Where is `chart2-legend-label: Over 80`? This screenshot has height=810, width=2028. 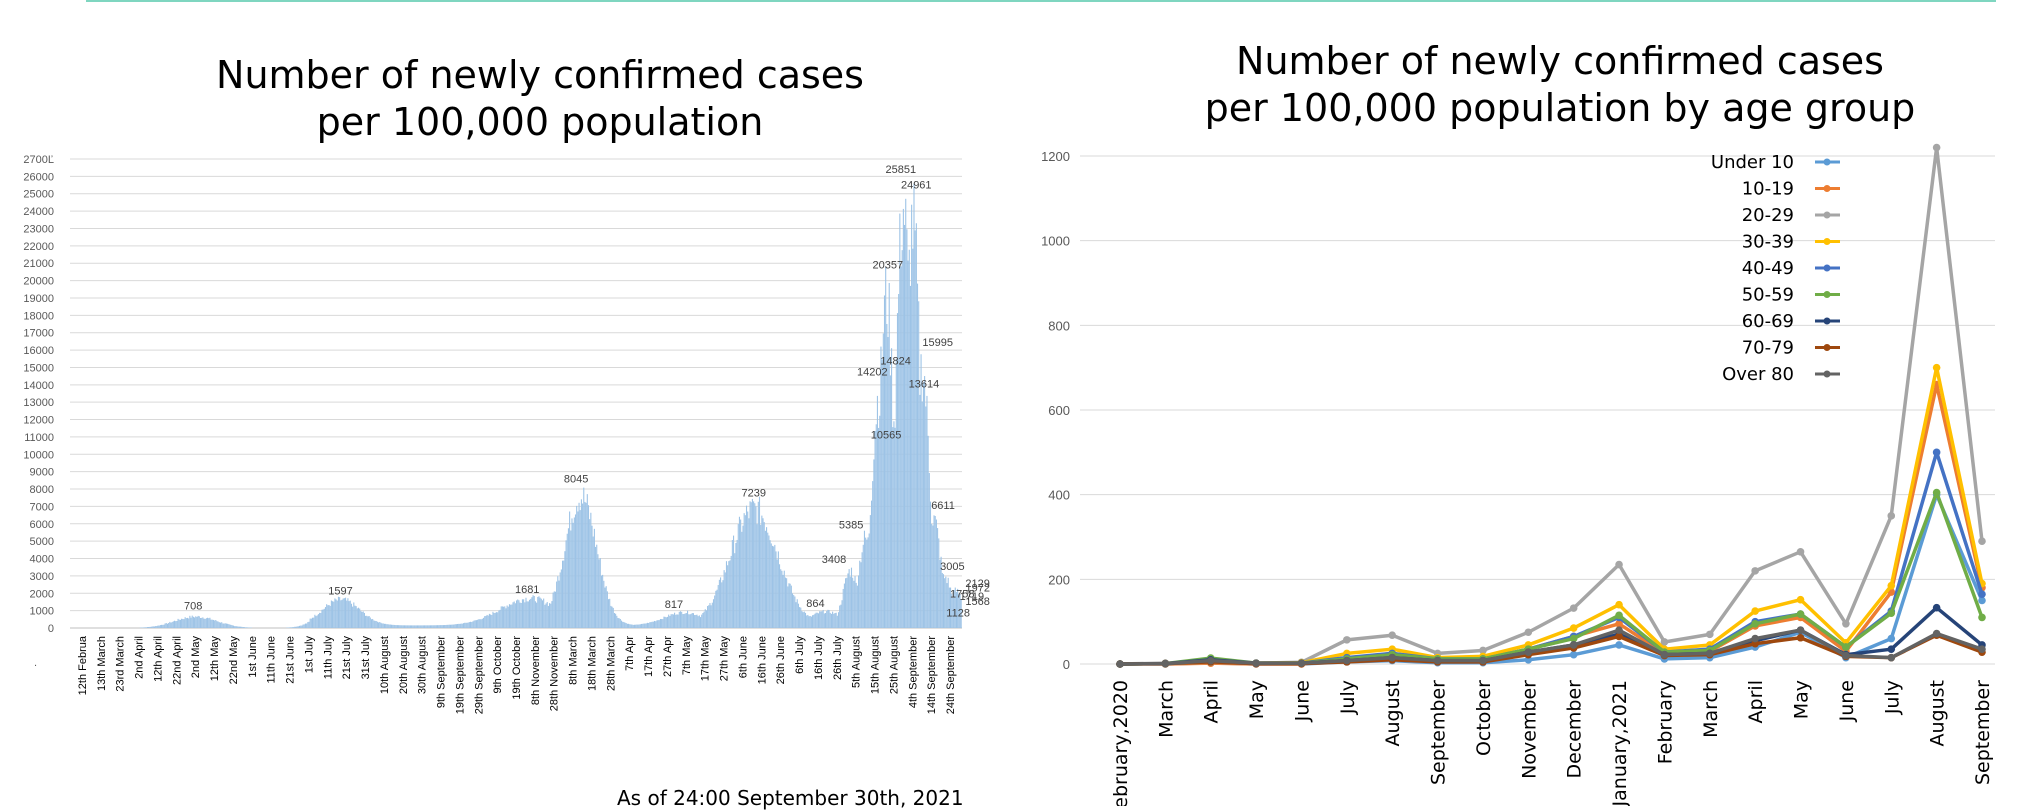
chart2-legend-label: Over 80 is located at coordinates (1758, 374).